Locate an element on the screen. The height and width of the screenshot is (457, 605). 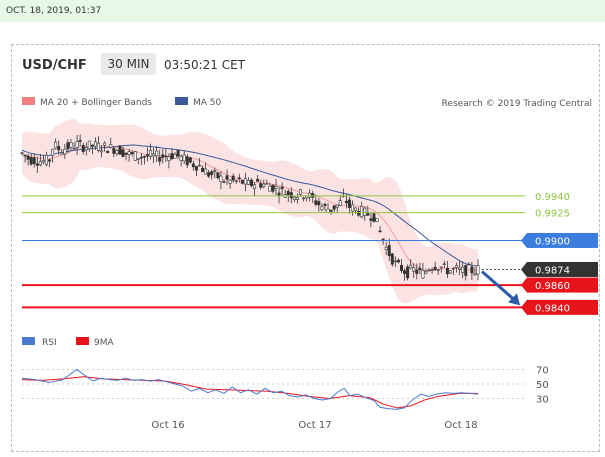
level-label-09940: 0.9940 is located at coordinates (552, 197).